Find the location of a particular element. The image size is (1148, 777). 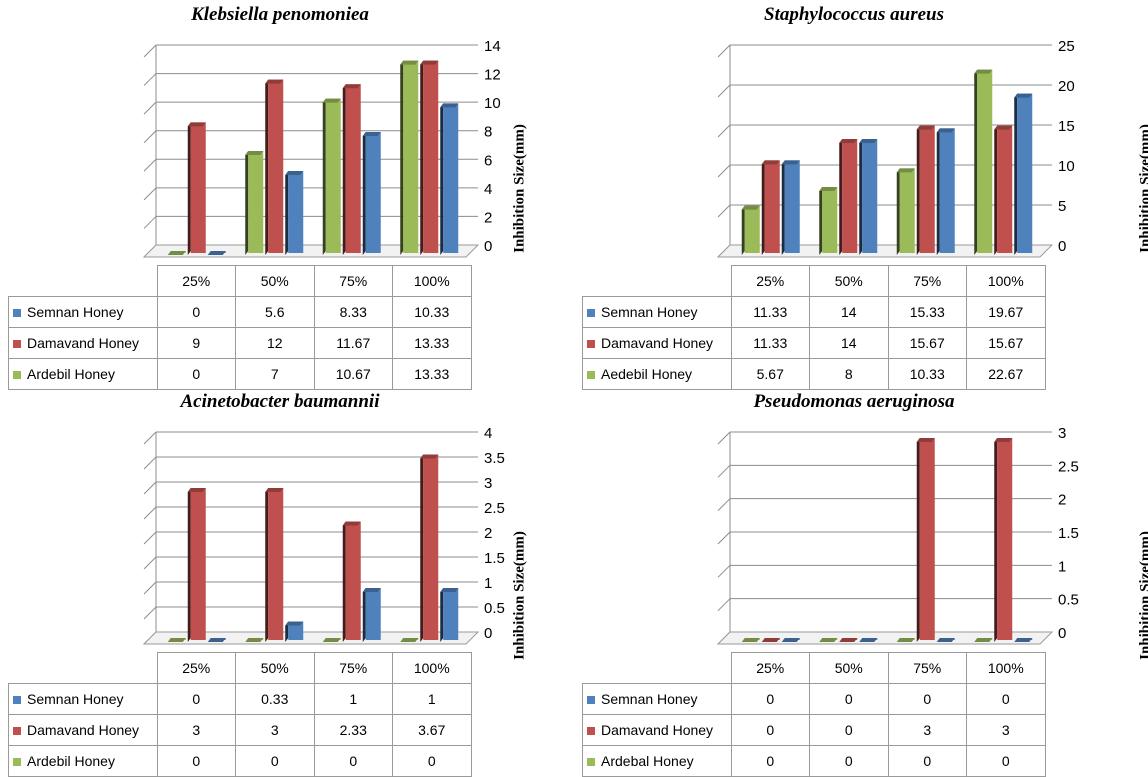

table-cell: 12 is located at coordinates (275, 343).